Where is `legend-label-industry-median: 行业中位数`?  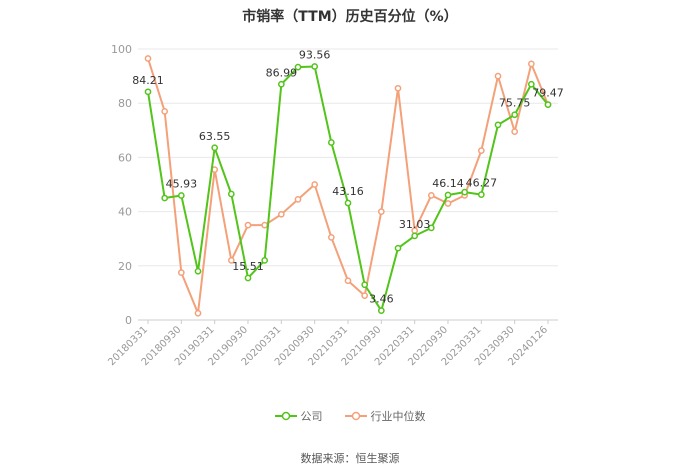 legend-label-industry-median: 行业中位数 is located at coordinates (398, 416).